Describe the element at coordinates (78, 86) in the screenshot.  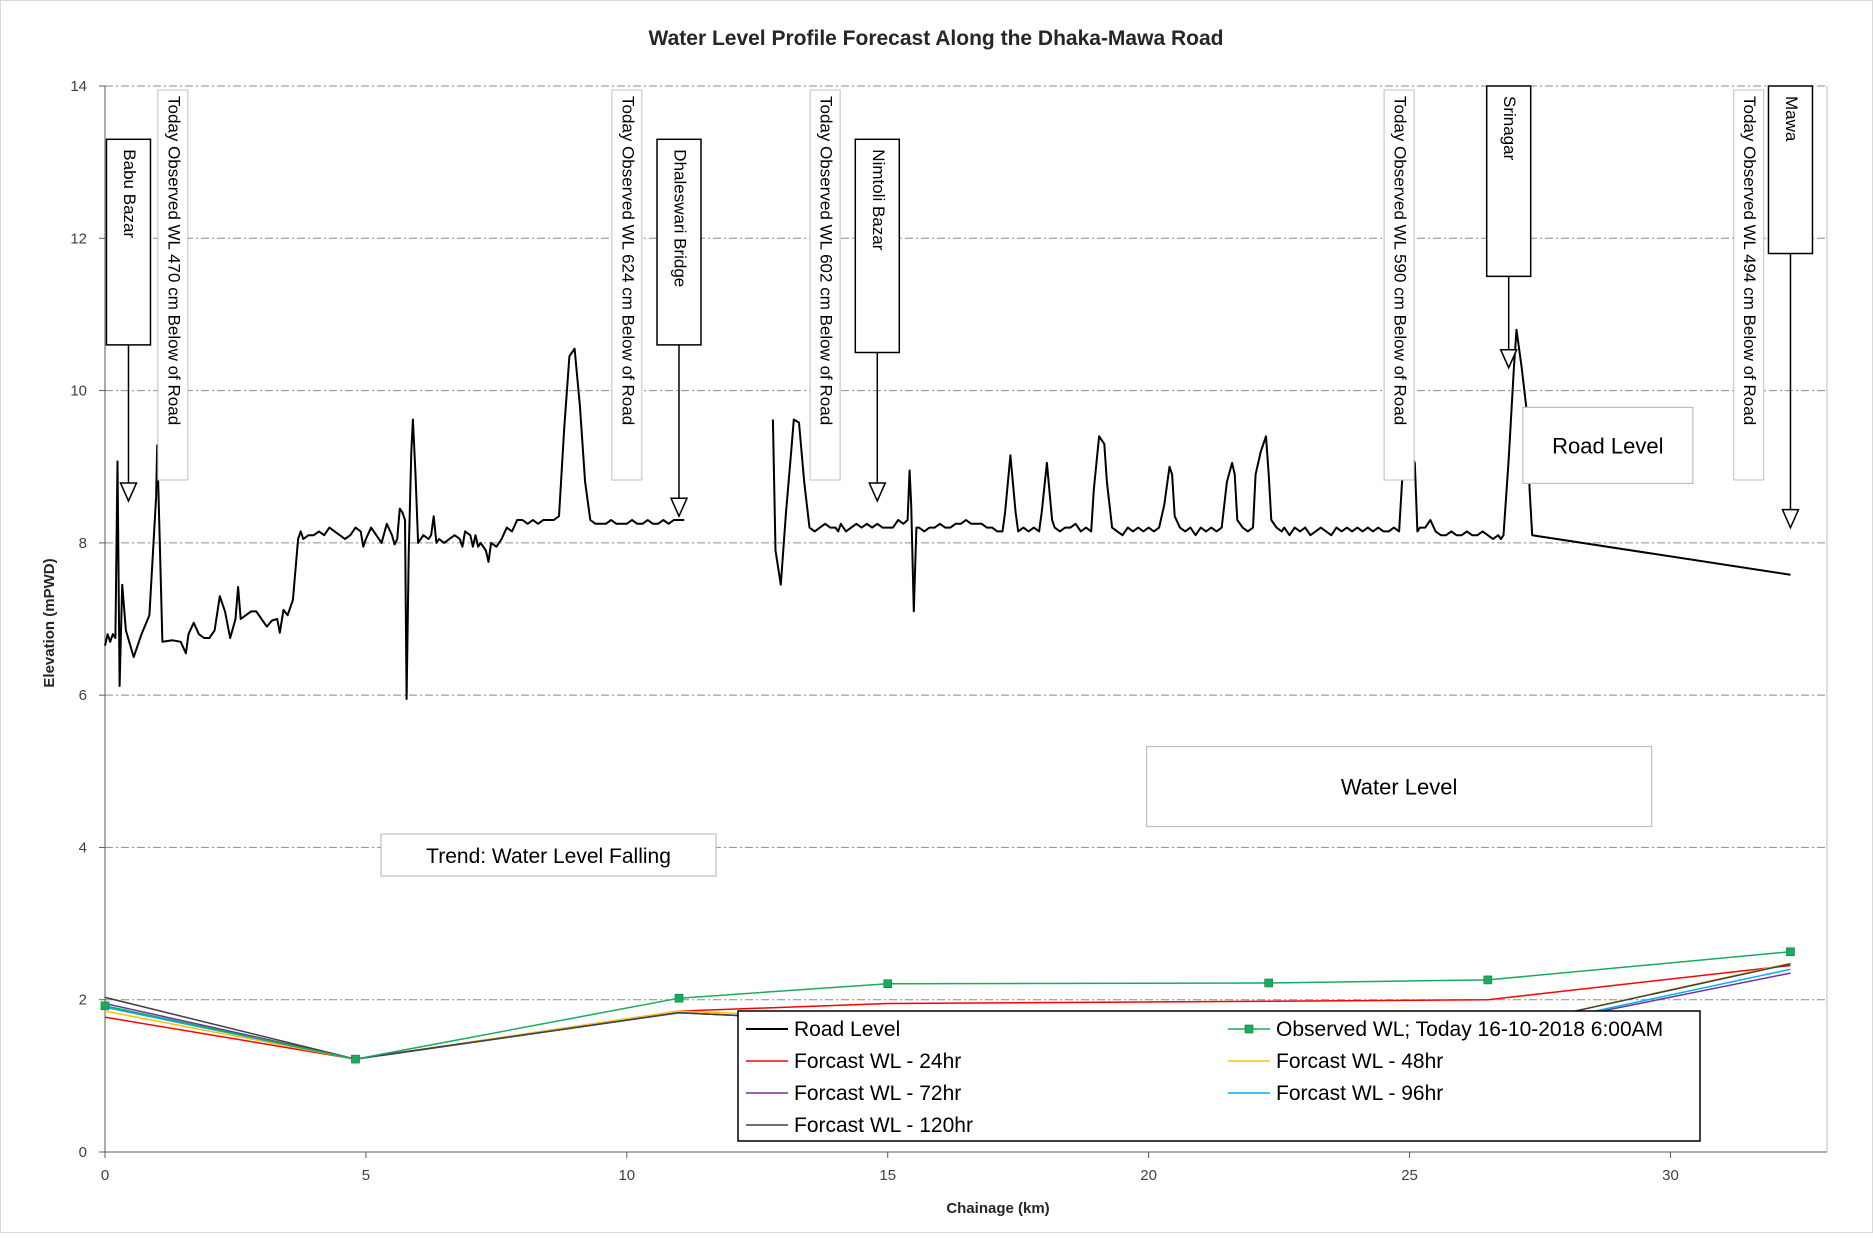
I see `y-tick-label: 14` at that location.